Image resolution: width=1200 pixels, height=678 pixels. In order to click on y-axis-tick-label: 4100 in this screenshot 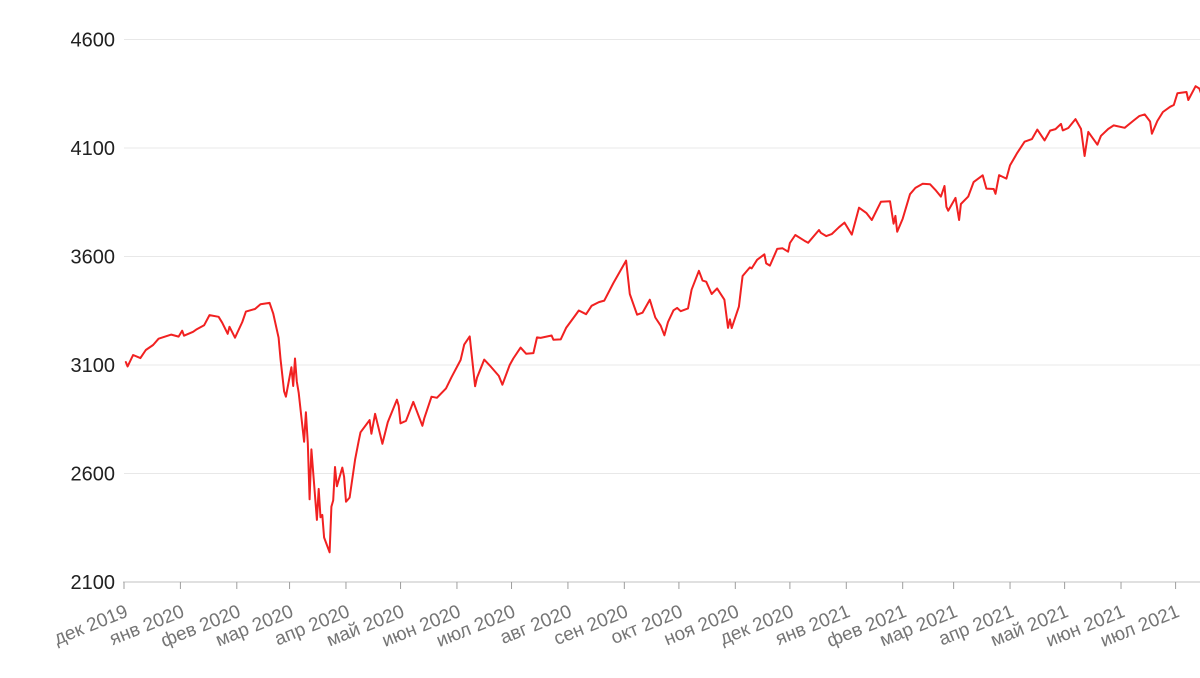, I will do `click(93, 149)`.